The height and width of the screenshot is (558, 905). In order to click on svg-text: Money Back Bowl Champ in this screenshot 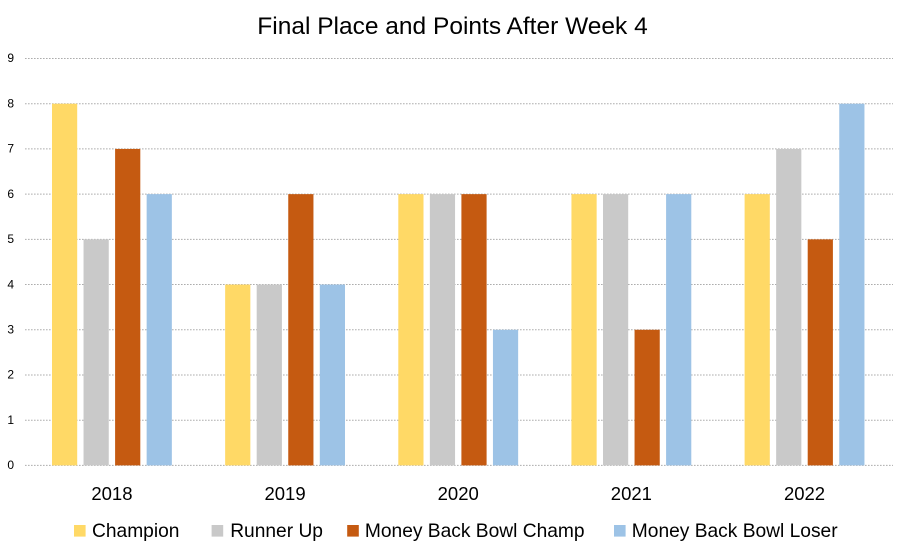, I will do `click(475, 531)`.